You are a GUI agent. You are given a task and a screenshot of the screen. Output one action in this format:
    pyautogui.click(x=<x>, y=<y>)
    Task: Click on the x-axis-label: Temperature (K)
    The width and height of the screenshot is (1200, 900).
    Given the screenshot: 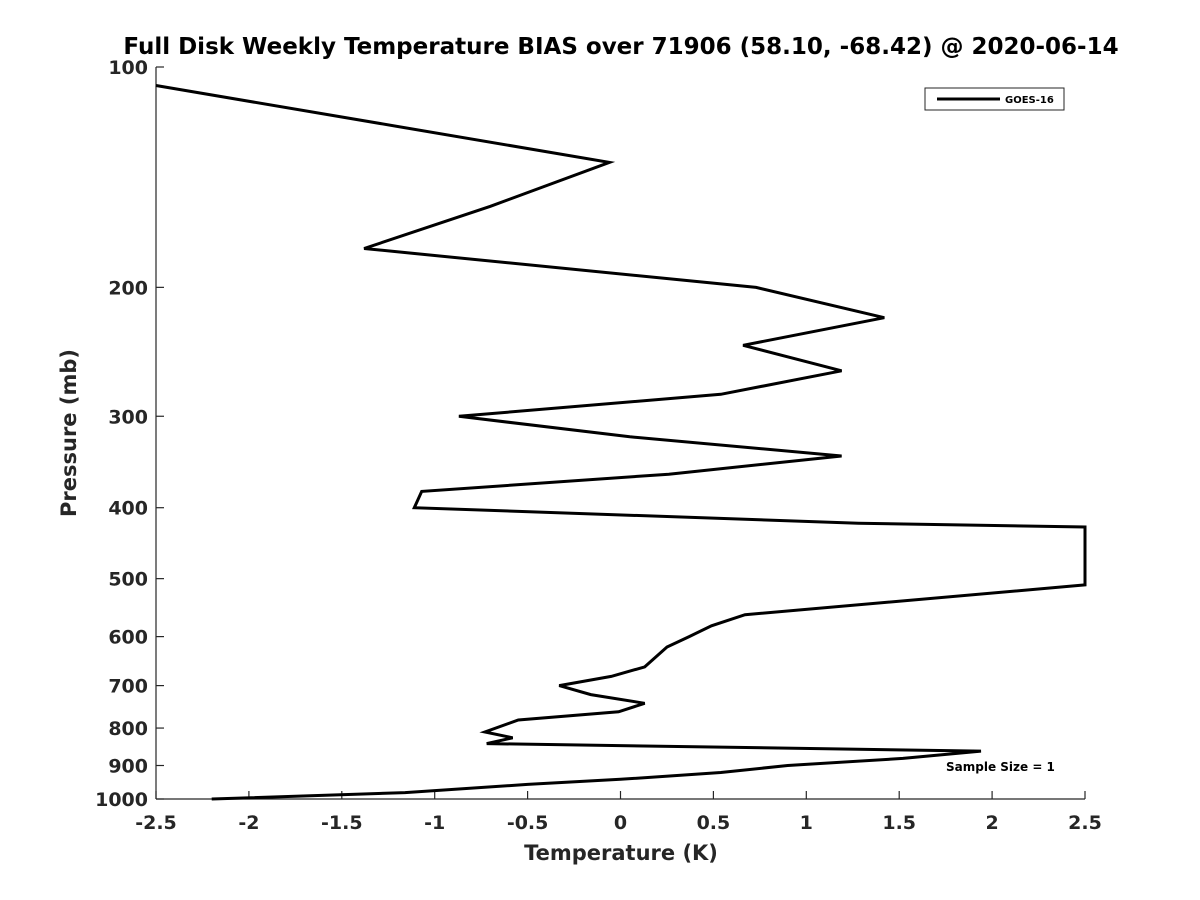 What is the action you would take?
    pyautogui.click(x=621, y=853)
    